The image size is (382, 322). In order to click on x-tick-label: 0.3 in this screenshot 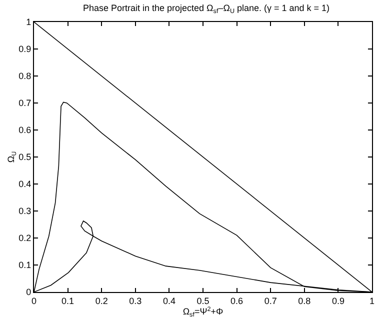, I will do `click(135, 301)`.